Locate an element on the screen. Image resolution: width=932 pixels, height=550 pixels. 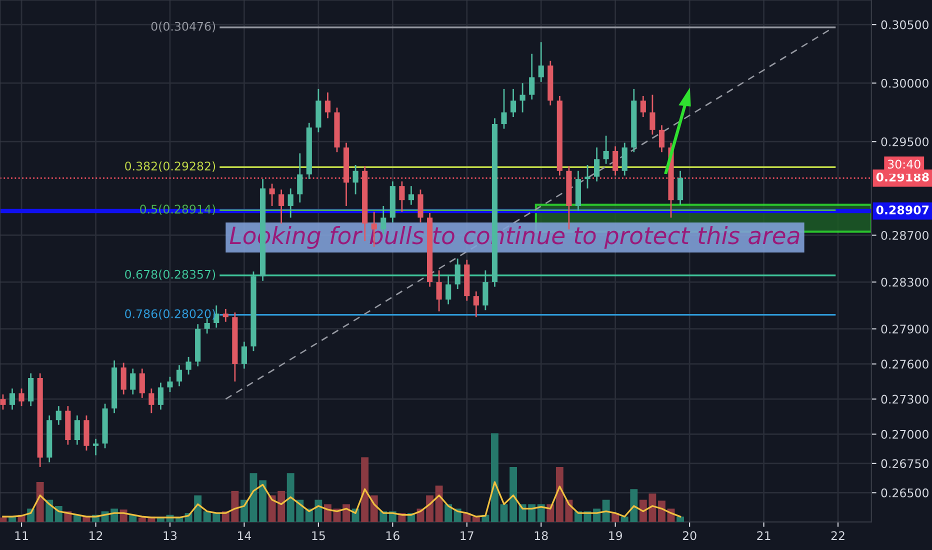
x-tick-label: 16 is located at coordinates (393, 535).